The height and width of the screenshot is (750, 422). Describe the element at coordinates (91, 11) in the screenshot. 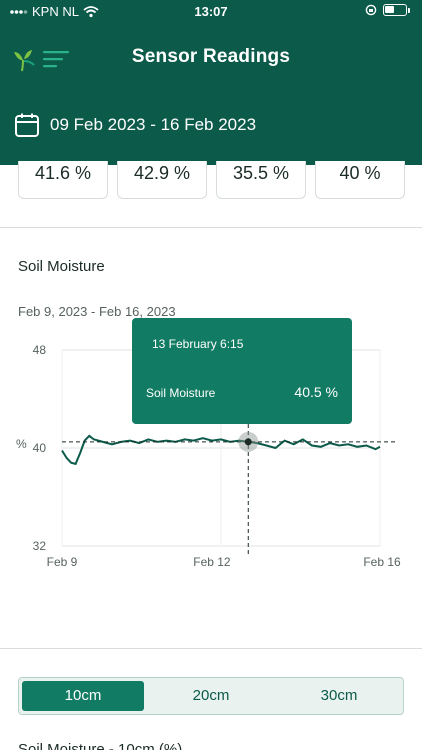

I see `wifi-icon` at that location.